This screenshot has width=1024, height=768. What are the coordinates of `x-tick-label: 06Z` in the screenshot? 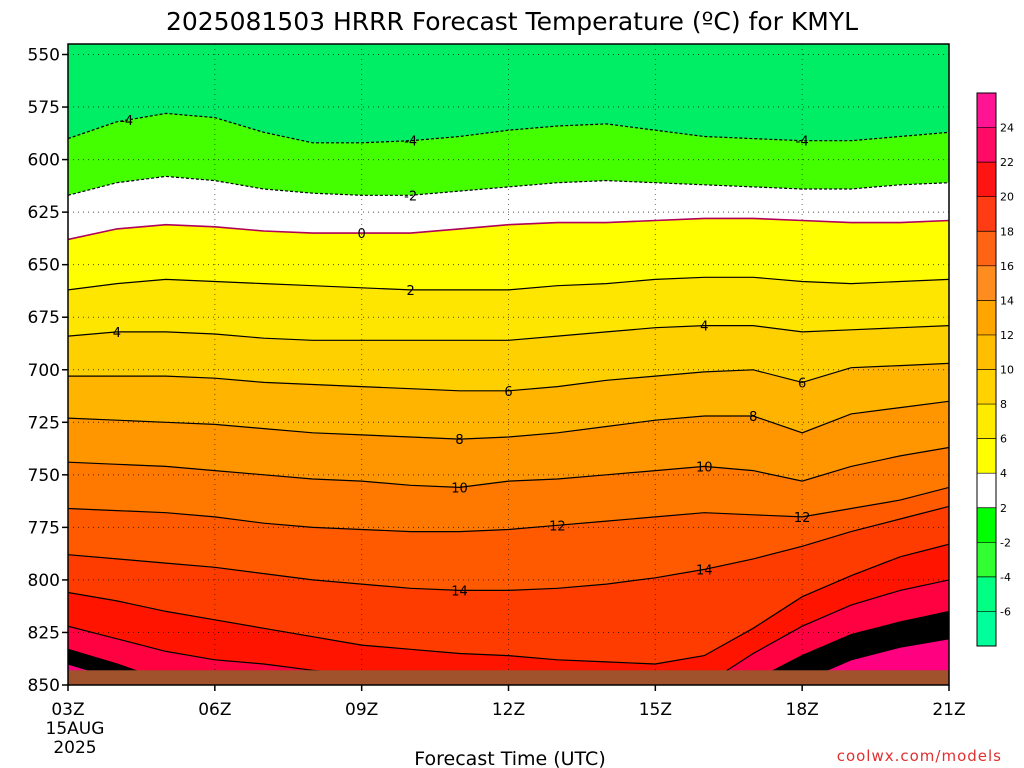 It's located at (214, 710).